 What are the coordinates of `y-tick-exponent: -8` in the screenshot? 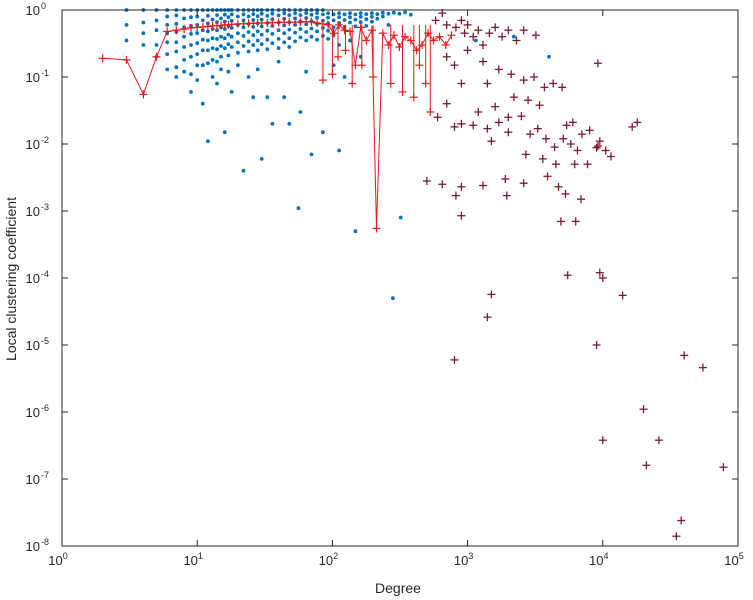 It's located at (45, 542).